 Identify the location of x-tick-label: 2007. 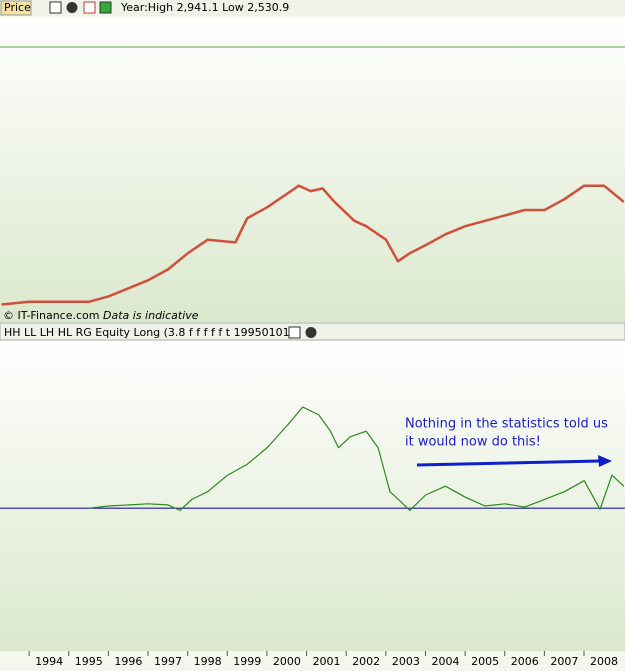
(564, 661).